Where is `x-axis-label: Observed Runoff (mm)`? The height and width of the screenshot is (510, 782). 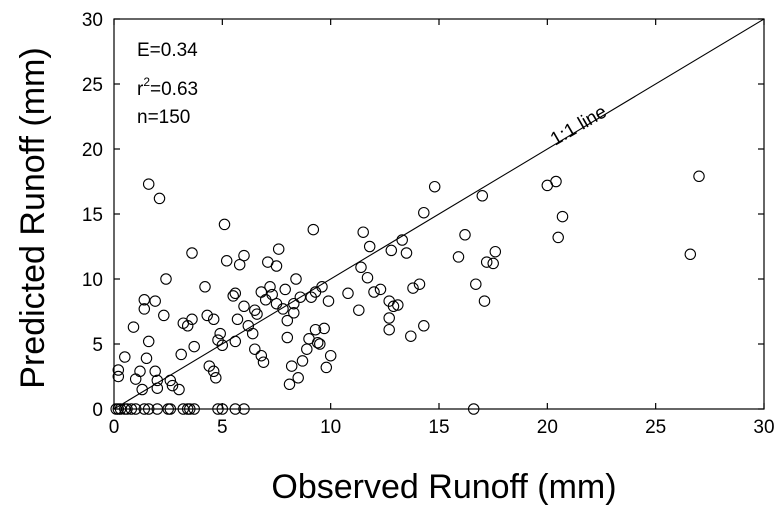 x-axis-label: Observed Runoff (mm) is located at coordinates (443, 487).